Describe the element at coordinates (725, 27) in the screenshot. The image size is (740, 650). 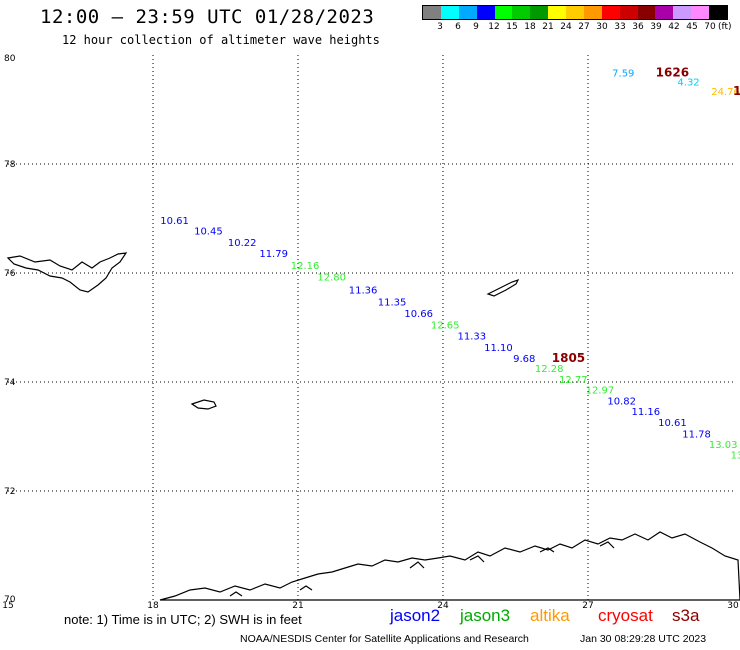
I see `unit-label: (ft)` at that location.